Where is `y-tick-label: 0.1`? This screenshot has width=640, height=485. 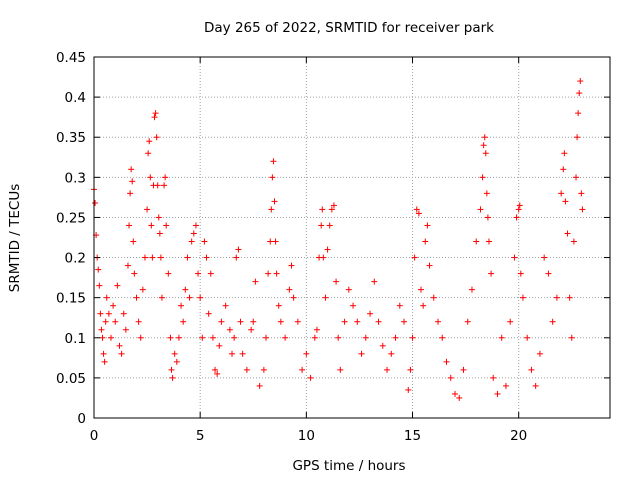
y-tick-label: 0.1 is located at coordinates (75, 339).